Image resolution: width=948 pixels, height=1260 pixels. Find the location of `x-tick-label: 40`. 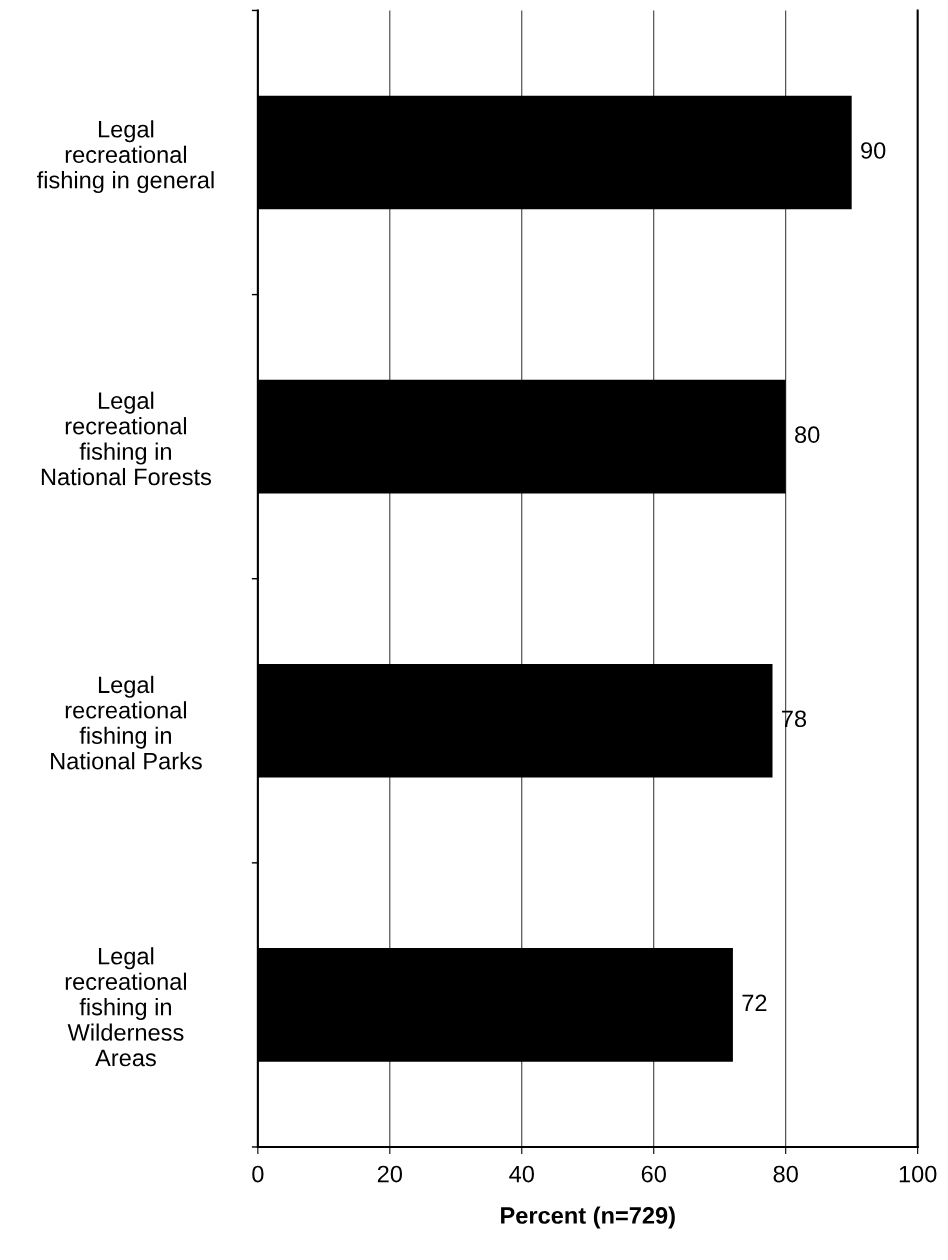

x-tick-label: 40 is located at coordinates (521, 1174).